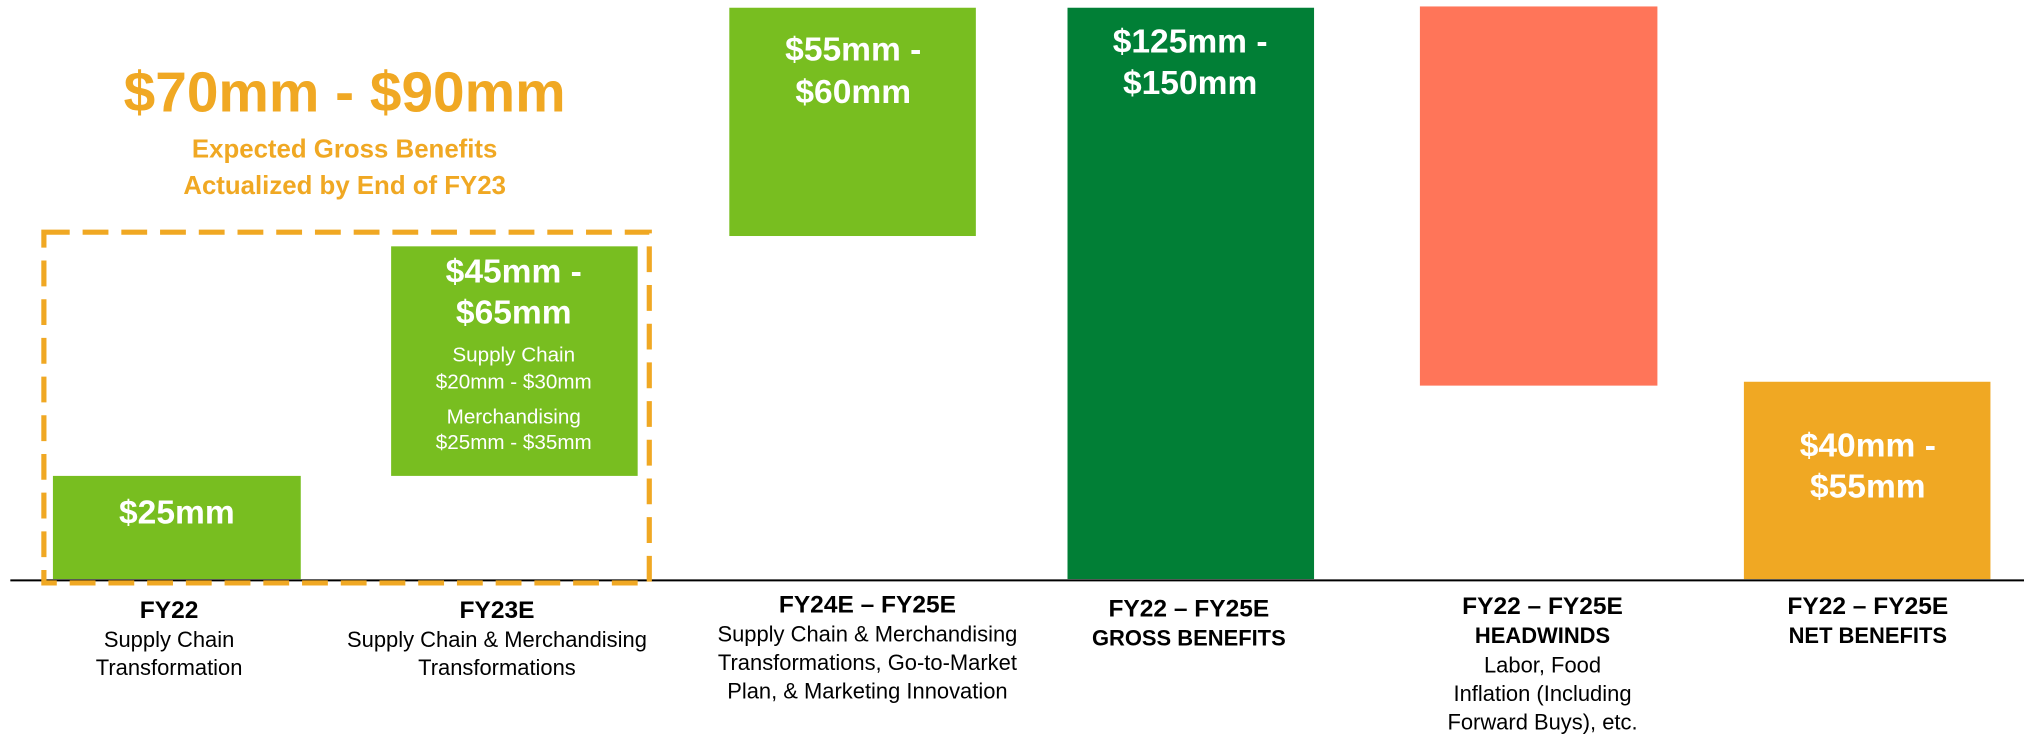 The height and width of the screenshot is (739, 2024). Describe the element at coordinates (867, 662) in the screenshot. I see `category-description: Transformations, Go-to-Market` at that location.